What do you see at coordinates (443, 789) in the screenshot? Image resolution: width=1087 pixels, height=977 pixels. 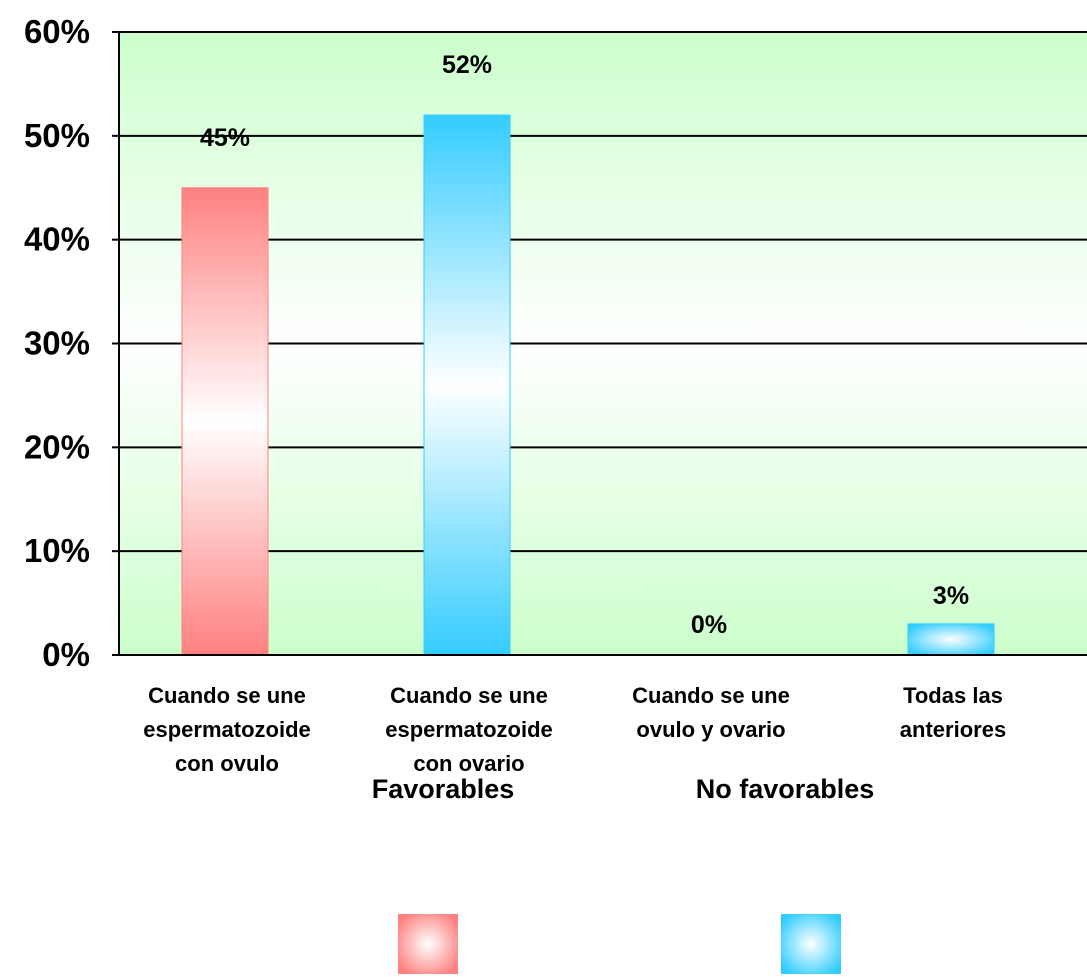 I see `legend-label: Favorables` at bounding box center [443, 789].